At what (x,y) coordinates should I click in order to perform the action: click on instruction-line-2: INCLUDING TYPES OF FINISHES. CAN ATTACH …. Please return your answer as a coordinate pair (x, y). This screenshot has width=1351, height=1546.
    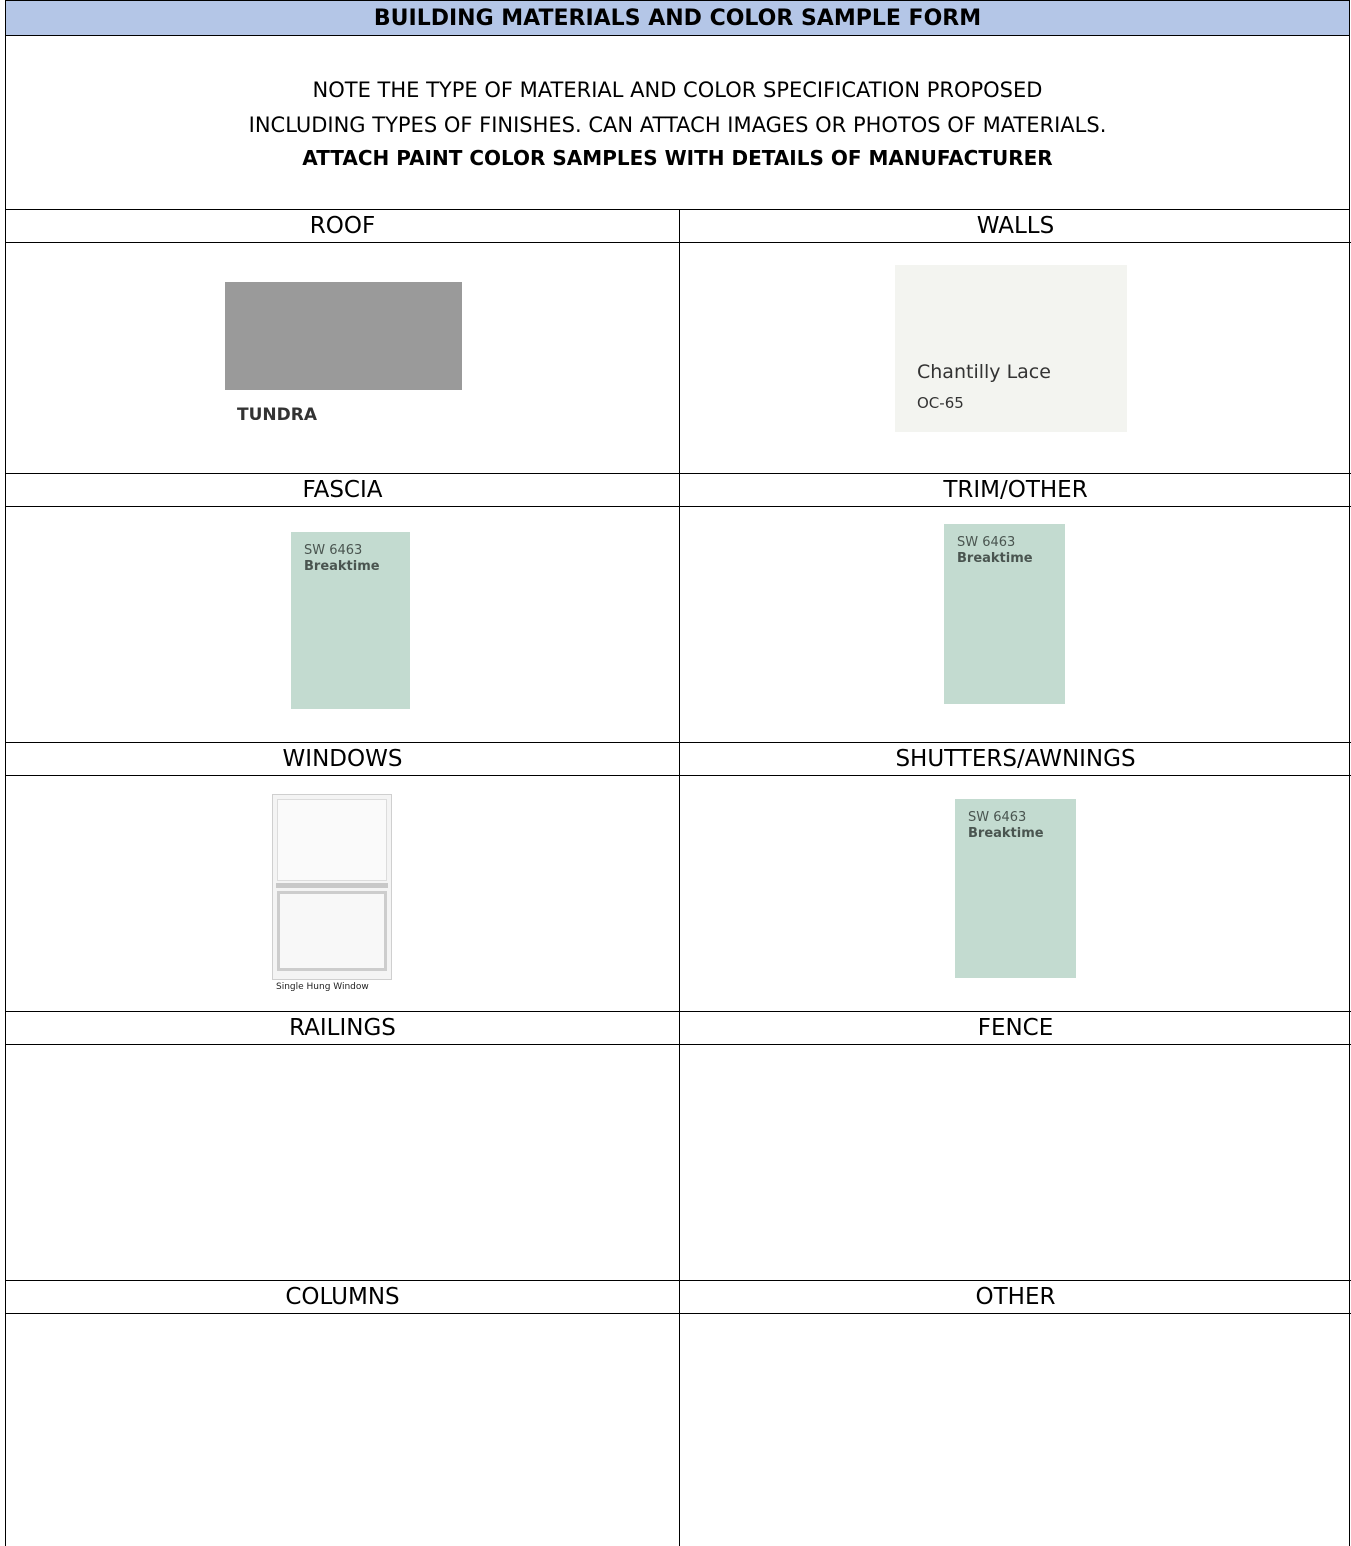
    Looking at the image, I should click on (677, 125).